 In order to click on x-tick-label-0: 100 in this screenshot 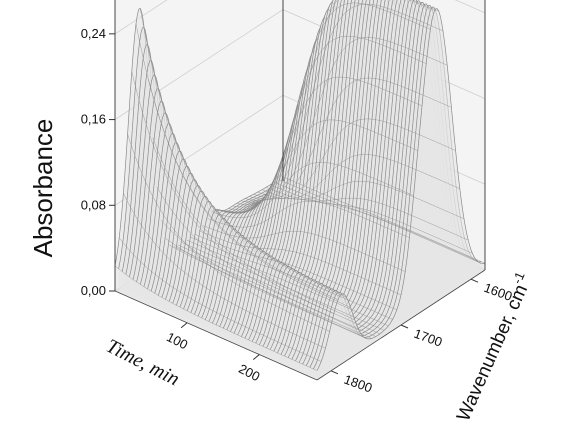, I will do `click(177, 340)`.